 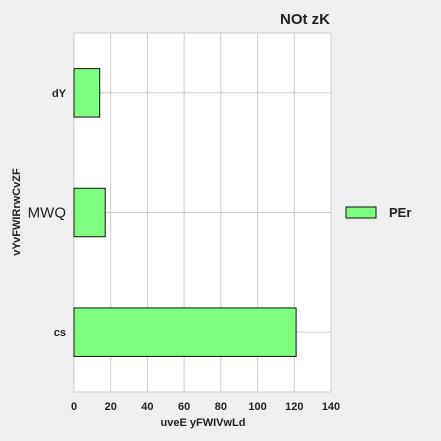 What do you see at coordinates (185, 332) in the screenshot?
I see `bar-cs` at bounding box center [185, 332].